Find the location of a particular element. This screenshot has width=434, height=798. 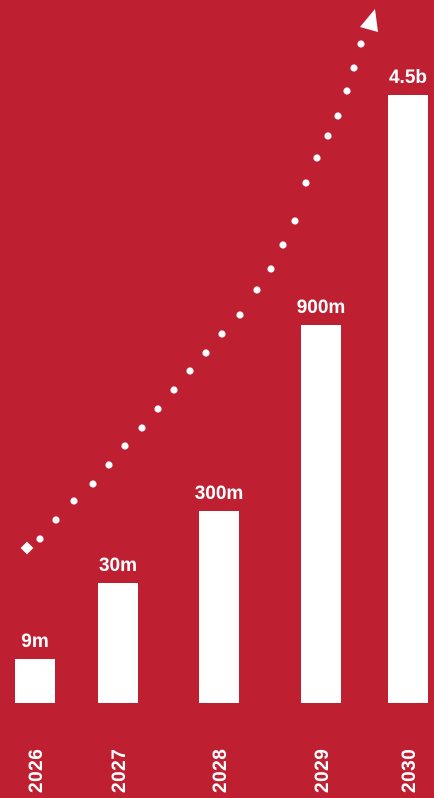

bar-2029 is located at coordinates (321, 514).